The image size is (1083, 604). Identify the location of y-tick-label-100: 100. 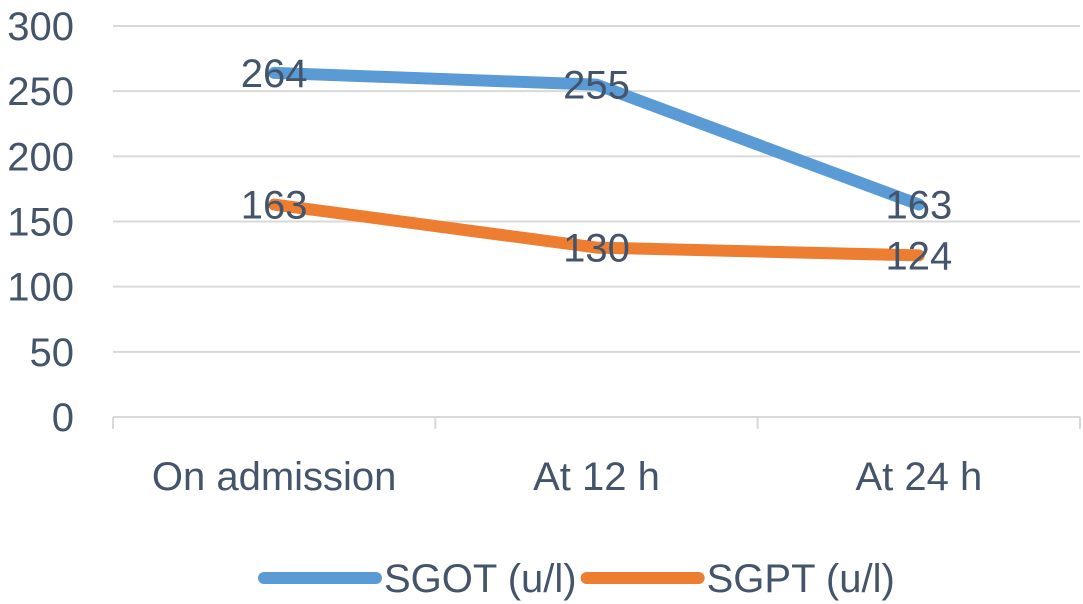
(40, 288).